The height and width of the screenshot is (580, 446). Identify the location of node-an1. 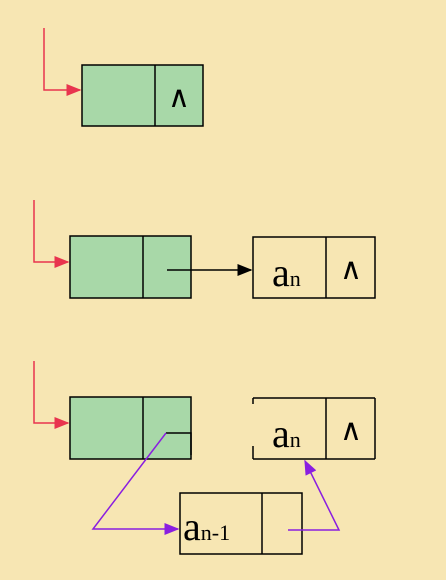
(241, 523).